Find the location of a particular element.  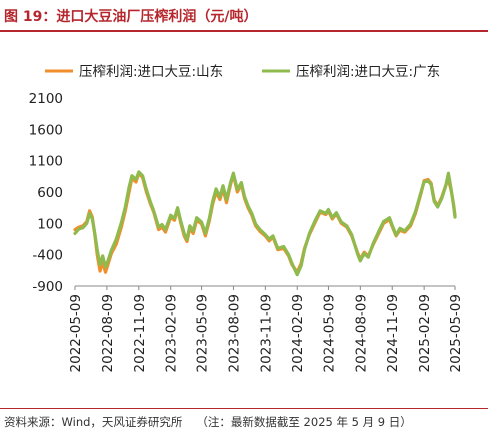

x-tick-label: 2023-02-09 is located at coordinates (172, 333).